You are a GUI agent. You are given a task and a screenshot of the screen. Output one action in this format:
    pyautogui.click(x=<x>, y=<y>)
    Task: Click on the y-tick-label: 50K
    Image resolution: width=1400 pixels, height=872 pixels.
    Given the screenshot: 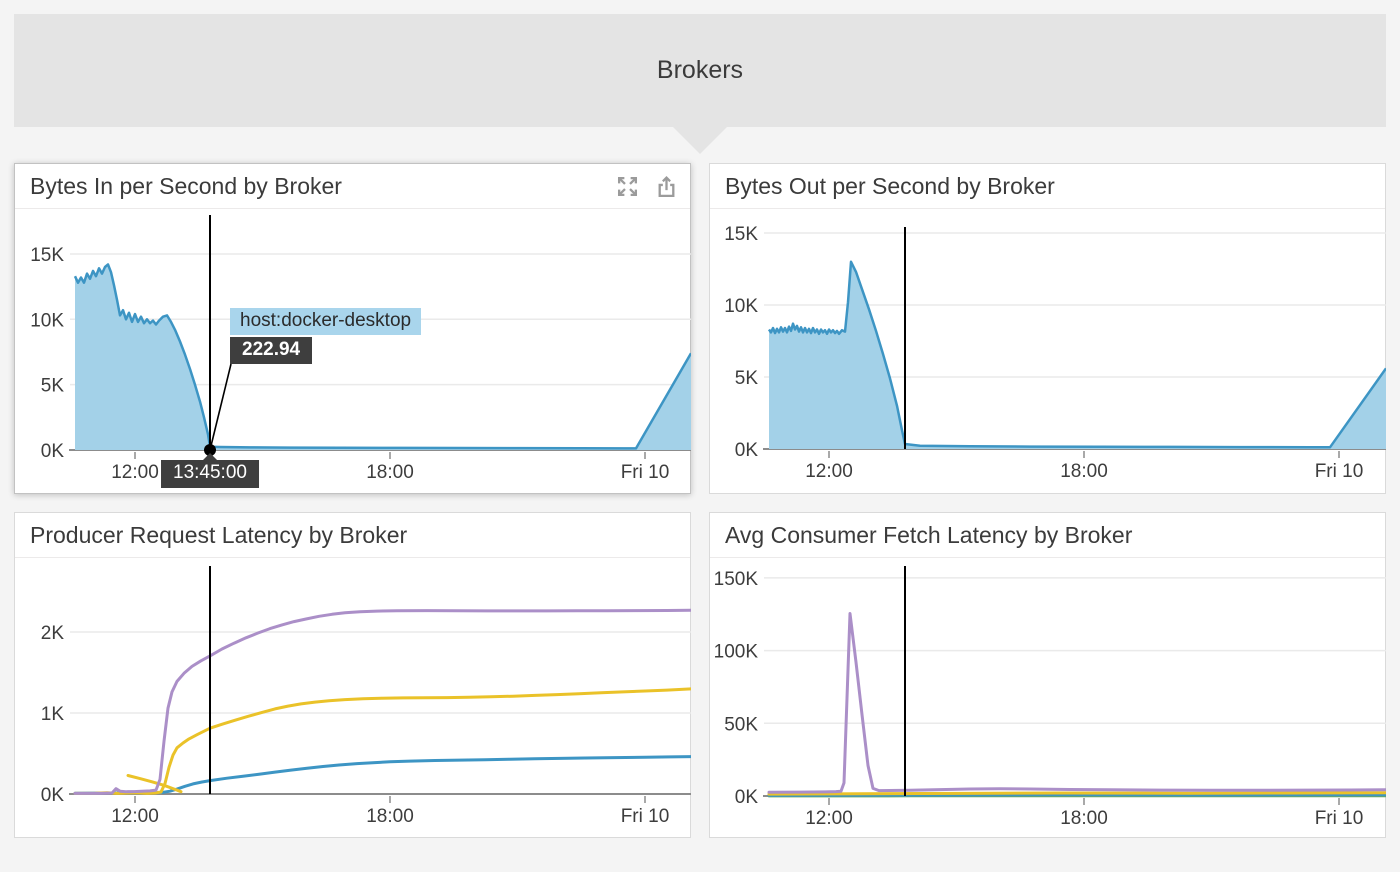 What is the action you would take?
    pyautogui.click(x=741, y=724)
    